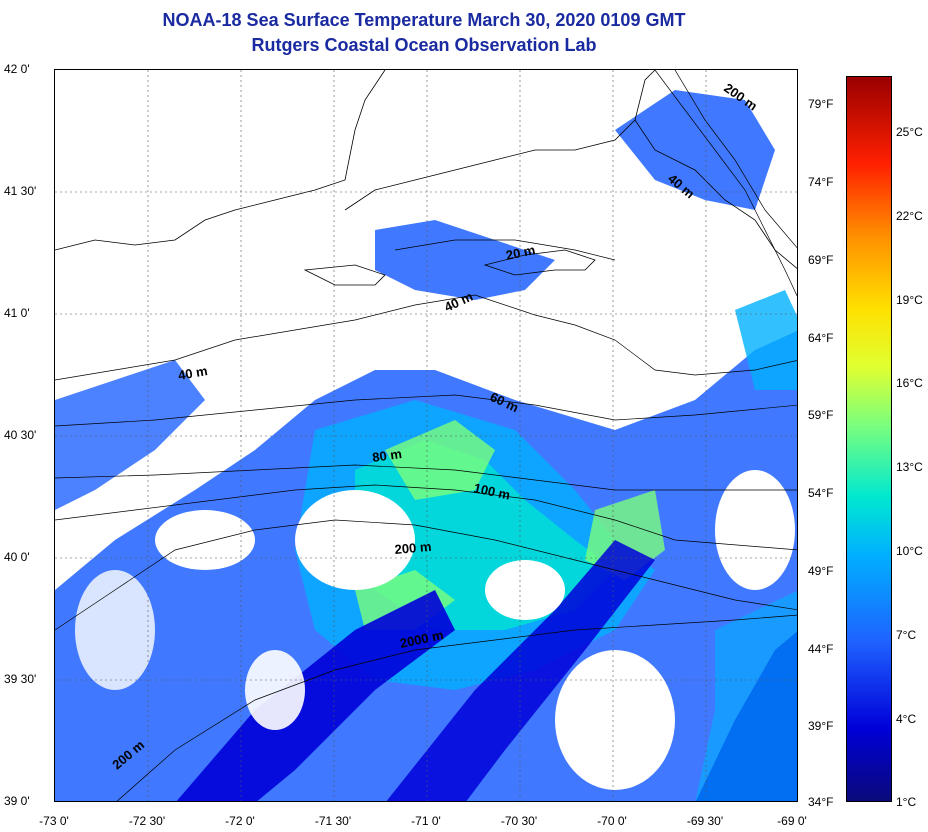  I want to click on lat-tick-label: 41 0', so click(17, 313).